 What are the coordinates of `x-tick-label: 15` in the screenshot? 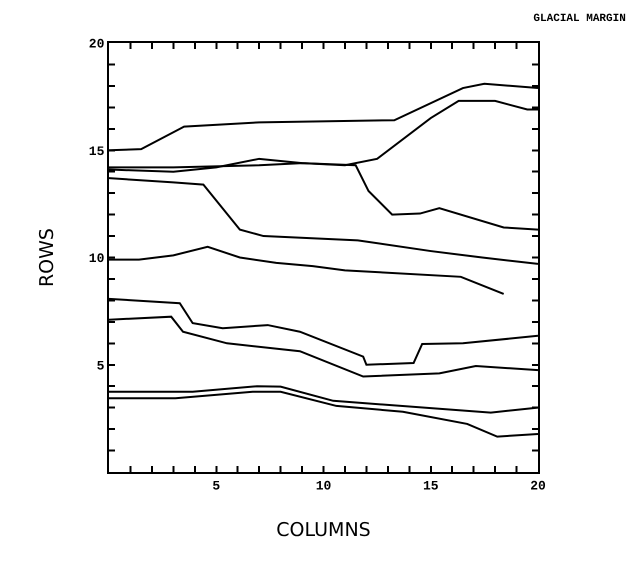 It's located at (430, 486).